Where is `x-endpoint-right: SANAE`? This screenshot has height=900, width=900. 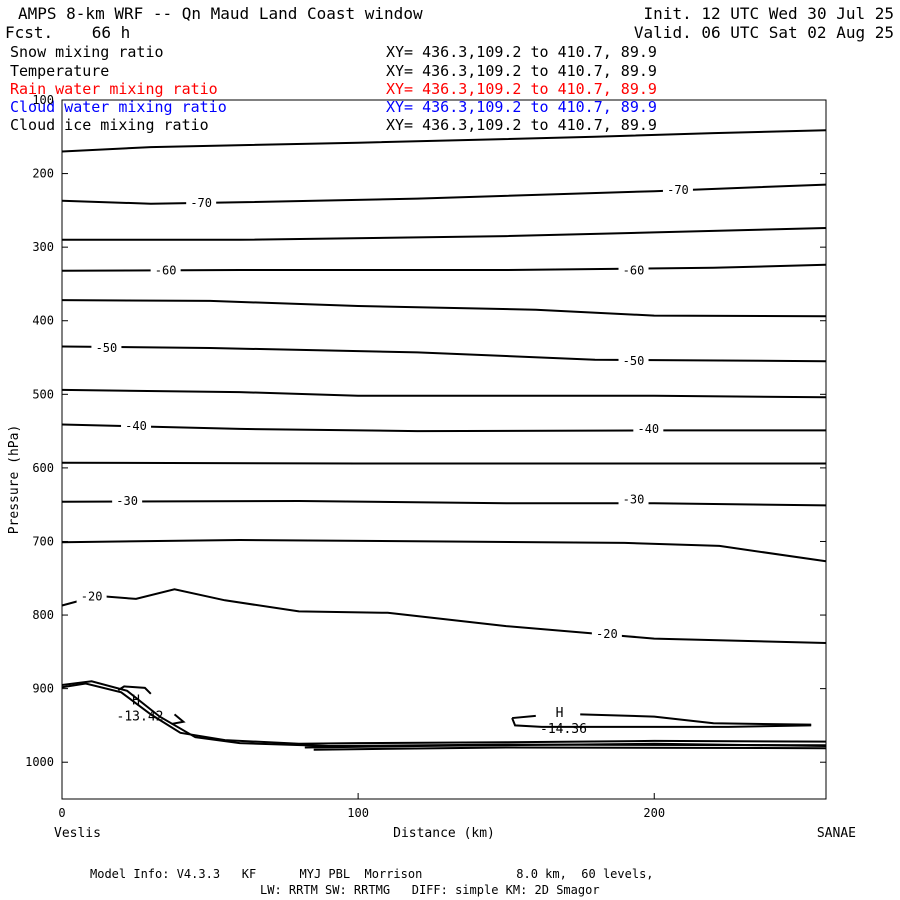 x-endpoint-right: SANAE is located at coordinates (836, 833).